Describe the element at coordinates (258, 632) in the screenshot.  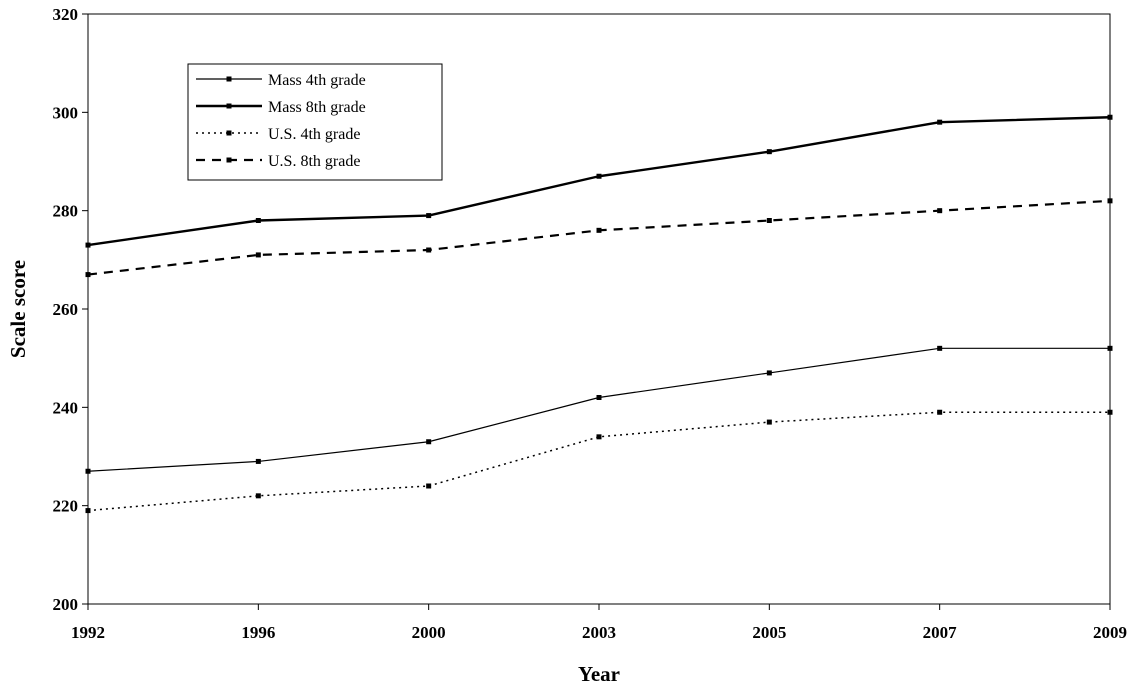
I see `x-tick-label: 1996` at that location.